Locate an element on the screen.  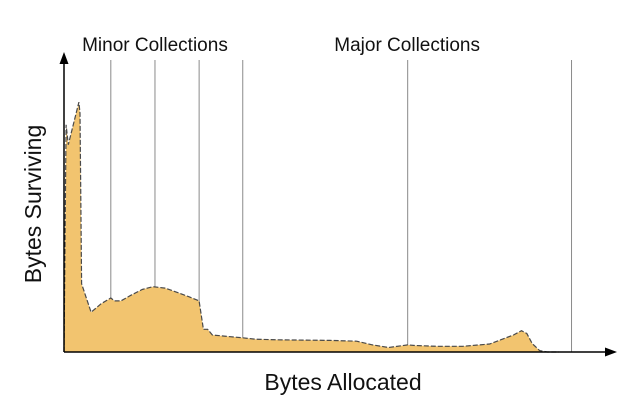
x-axis-label: Bytes Allocated is located at coordinates (342, 382).